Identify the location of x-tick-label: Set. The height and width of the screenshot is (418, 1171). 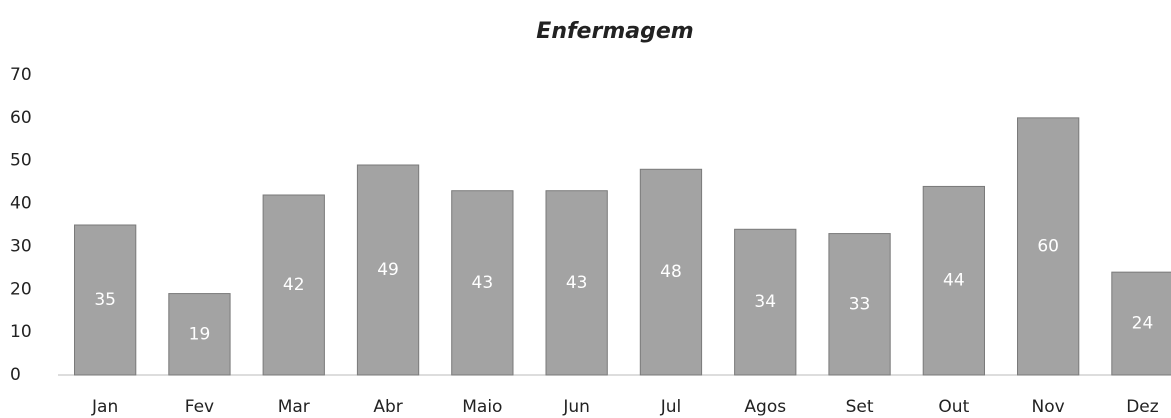
(860, 407).